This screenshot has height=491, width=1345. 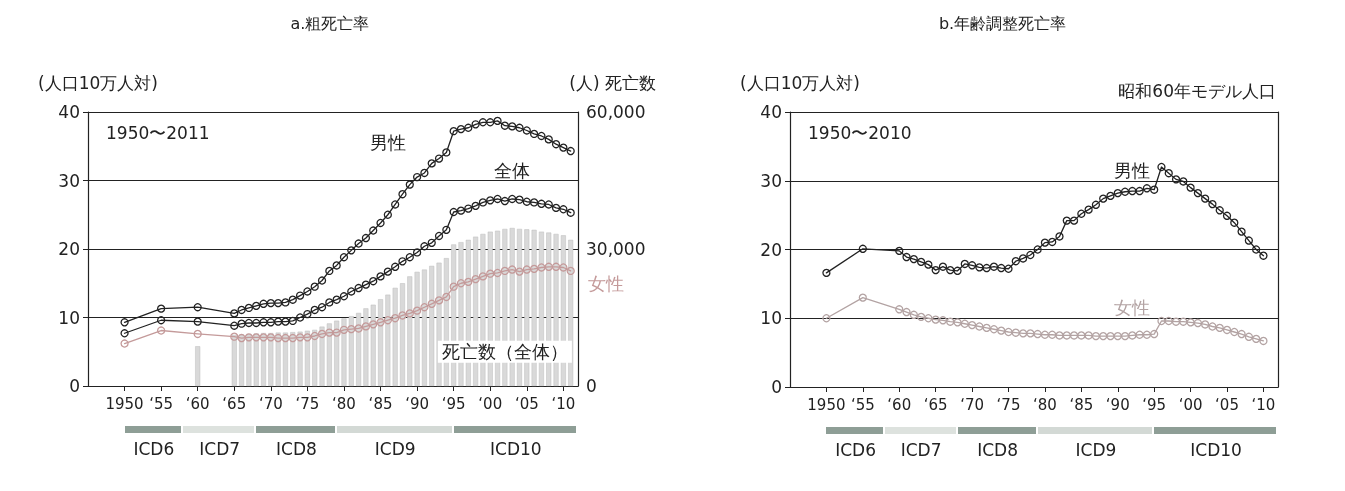 I want to click on y-tick-label: 20, so click(x=771, y=249).